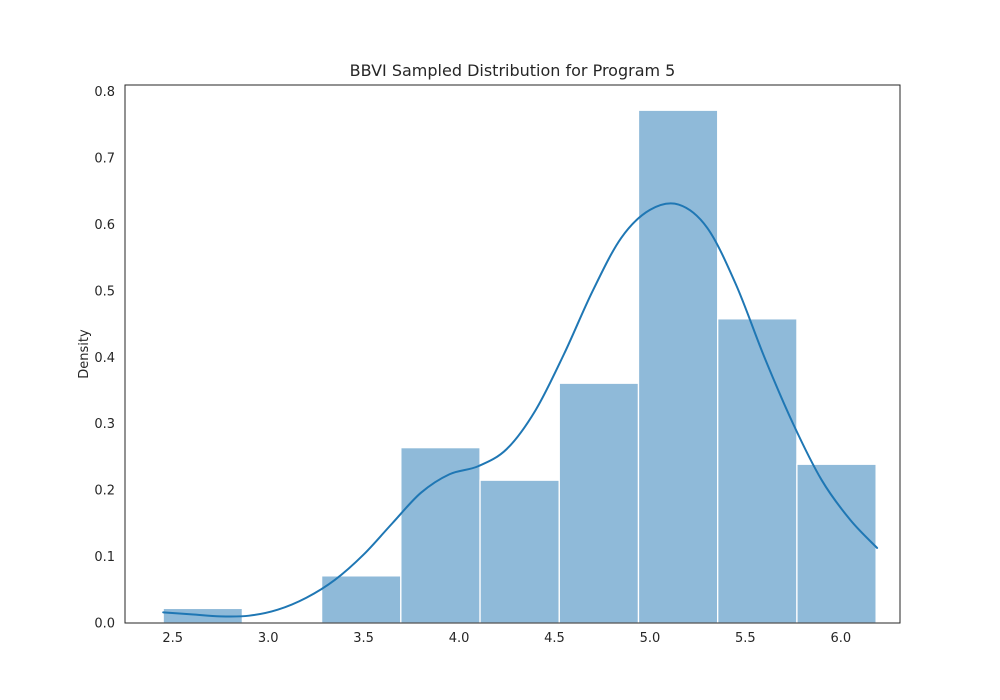 This screenshot has height=700, width=1000. I want to click on y-tick-label: 0.3, so click(104, 424).